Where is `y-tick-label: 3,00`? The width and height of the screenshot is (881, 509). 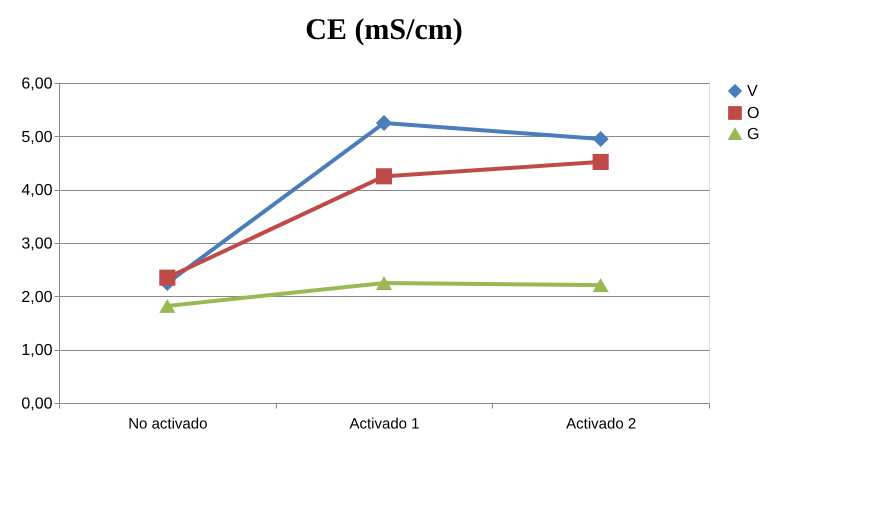
y-tick-label: 3,00 is located at coordinates (37, 244).